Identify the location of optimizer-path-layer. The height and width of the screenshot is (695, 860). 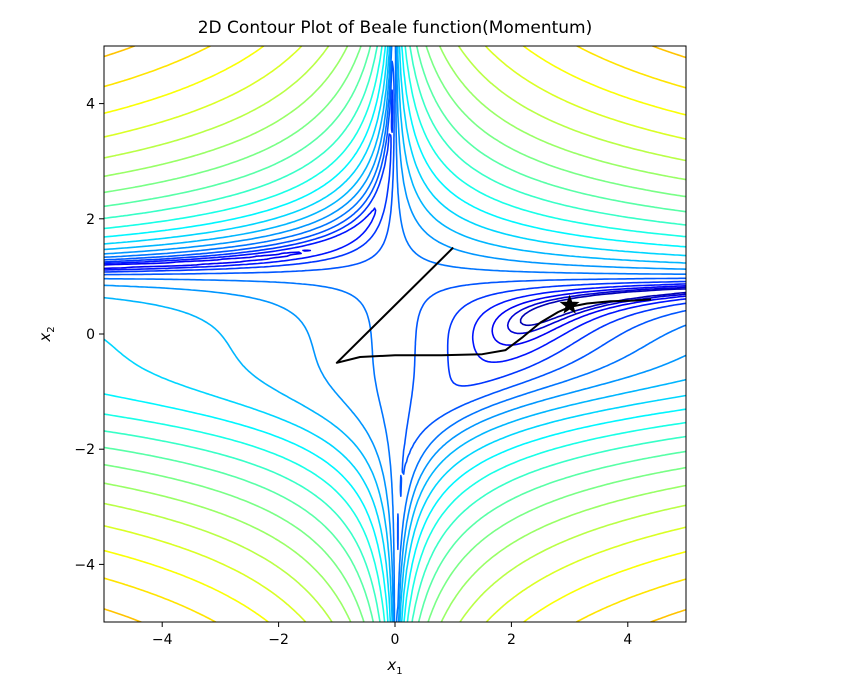
(493, 305).